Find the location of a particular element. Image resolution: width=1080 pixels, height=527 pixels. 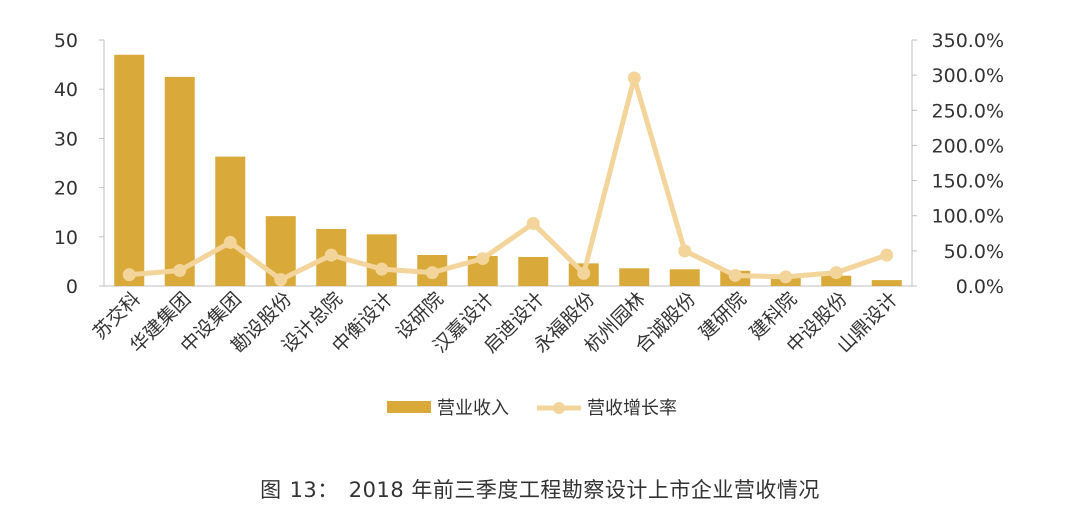

right-tick-label: 200.0% is located at coordinates (968, 146).